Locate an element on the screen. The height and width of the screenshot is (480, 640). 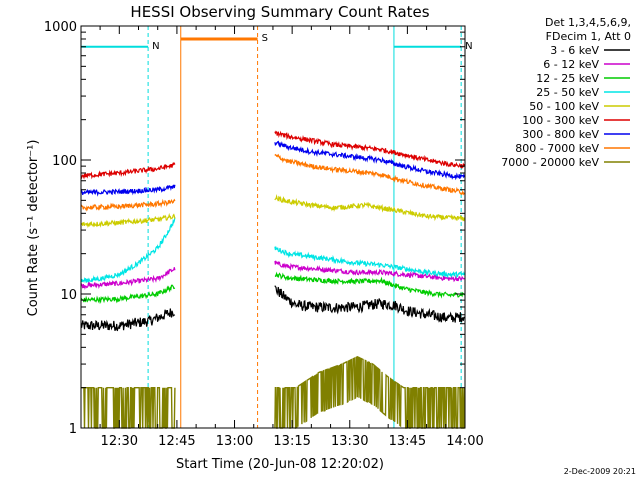
x-tick-label: 13:45 is located at coordinates (407, 441).